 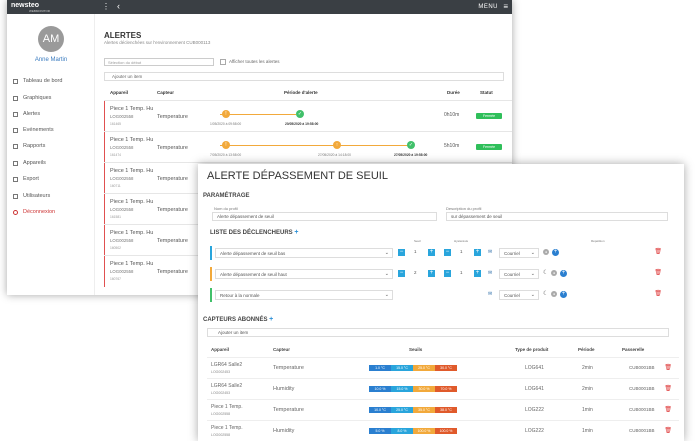 I want to click on col-product: Type de produit, so click(x=532, y=349).